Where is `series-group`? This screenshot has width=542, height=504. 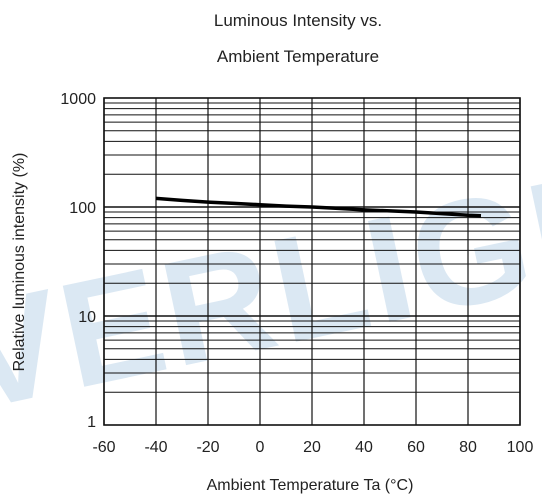 series-group is located at coordinates (318, 207).